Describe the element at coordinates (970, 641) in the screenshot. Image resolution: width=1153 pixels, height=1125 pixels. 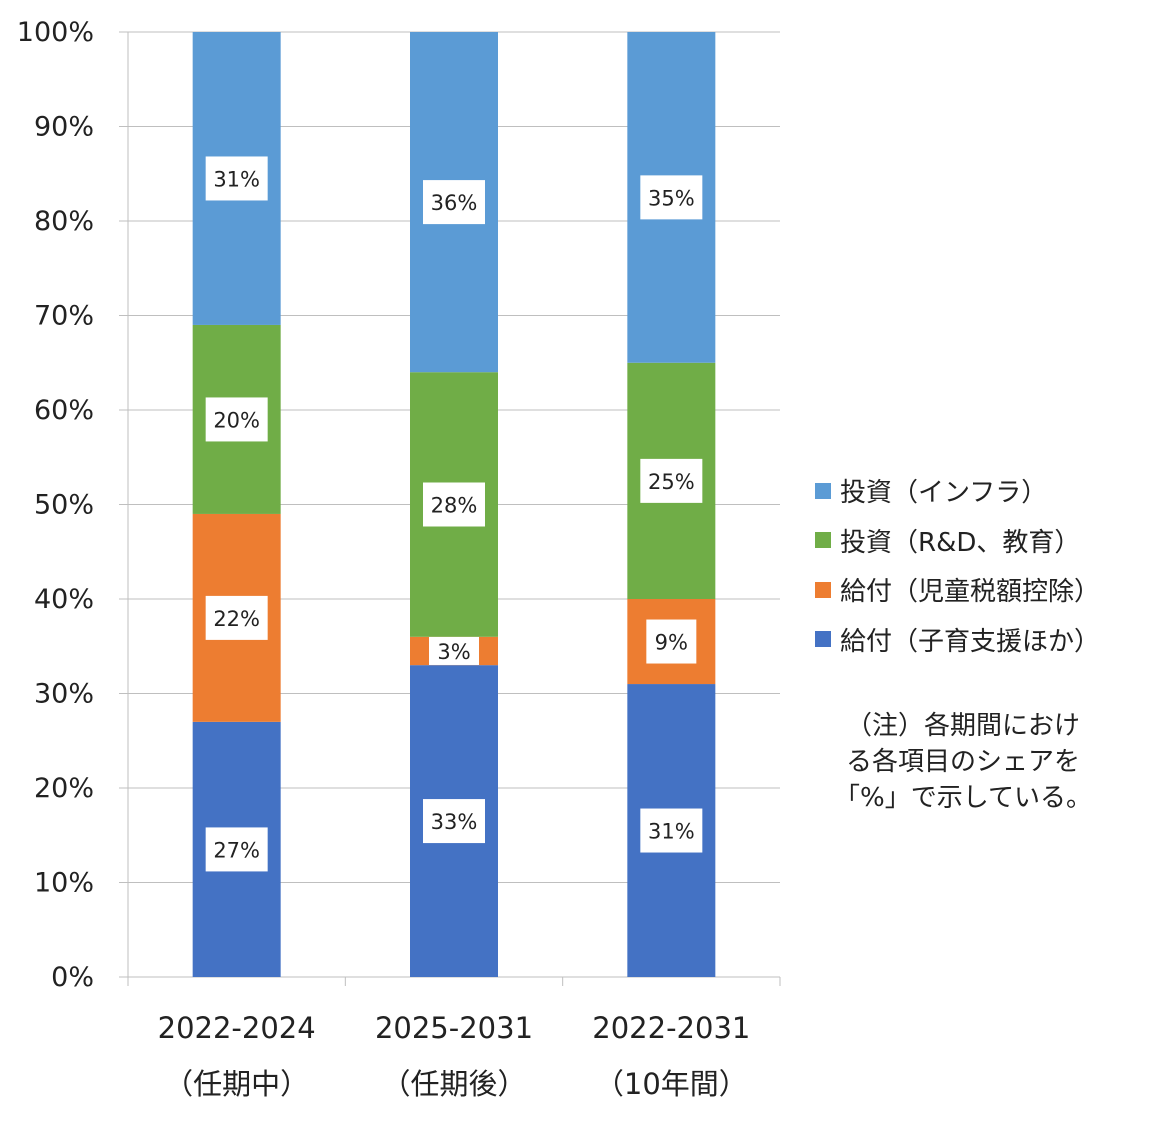
I see `legend-label: 給付（子育支援ほか）` at that location.